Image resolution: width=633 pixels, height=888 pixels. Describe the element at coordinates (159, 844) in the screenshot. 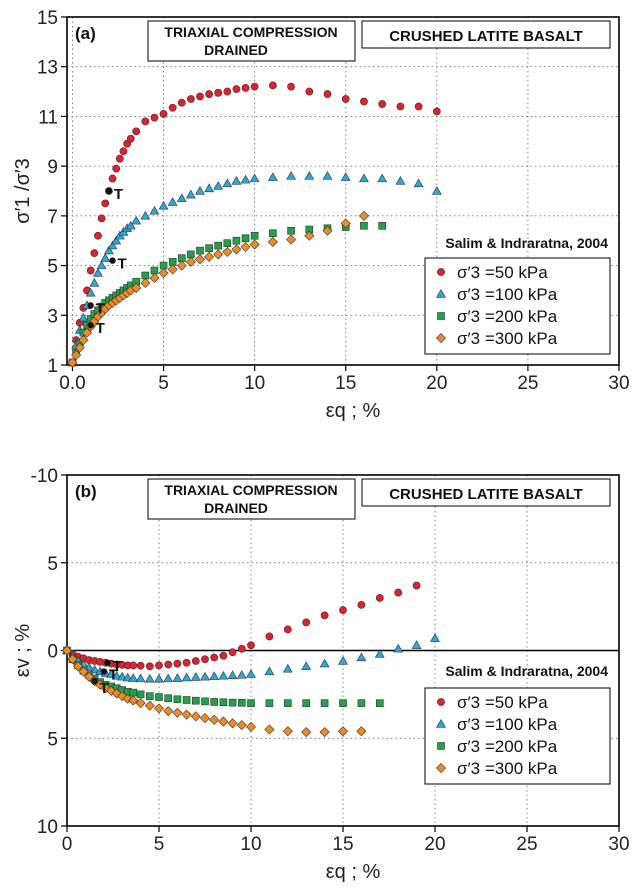

I see `x-tick-label: 5` at that location.